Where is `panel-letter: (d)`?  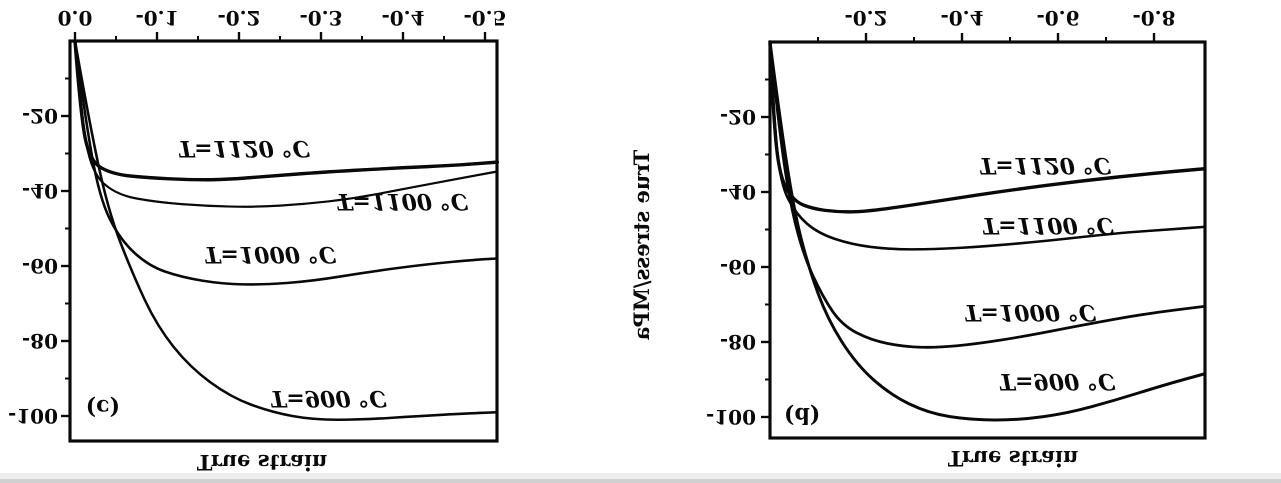
panel-letter: (d) is located at coordinates (802, 415).